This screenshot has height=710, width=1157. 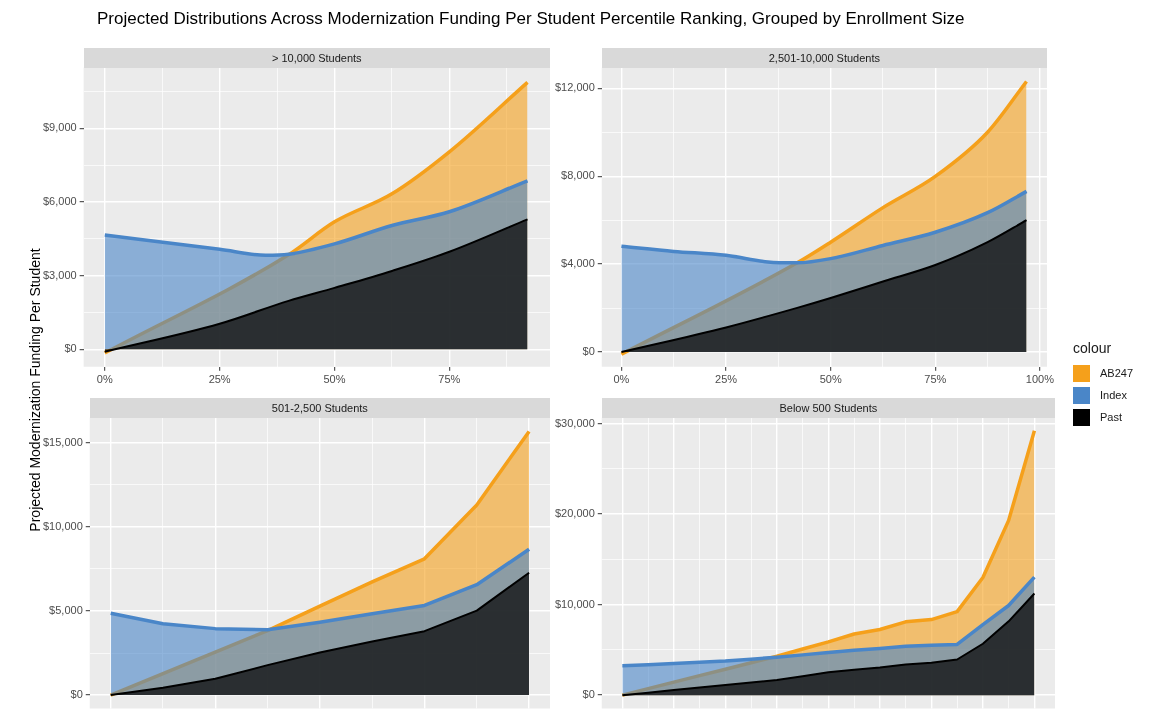 What do you see at coordinates (824, 57) in the screenshot?
I see `chart-subtitle: 2,501-10,000 Students` at bounding box center [824, 57].